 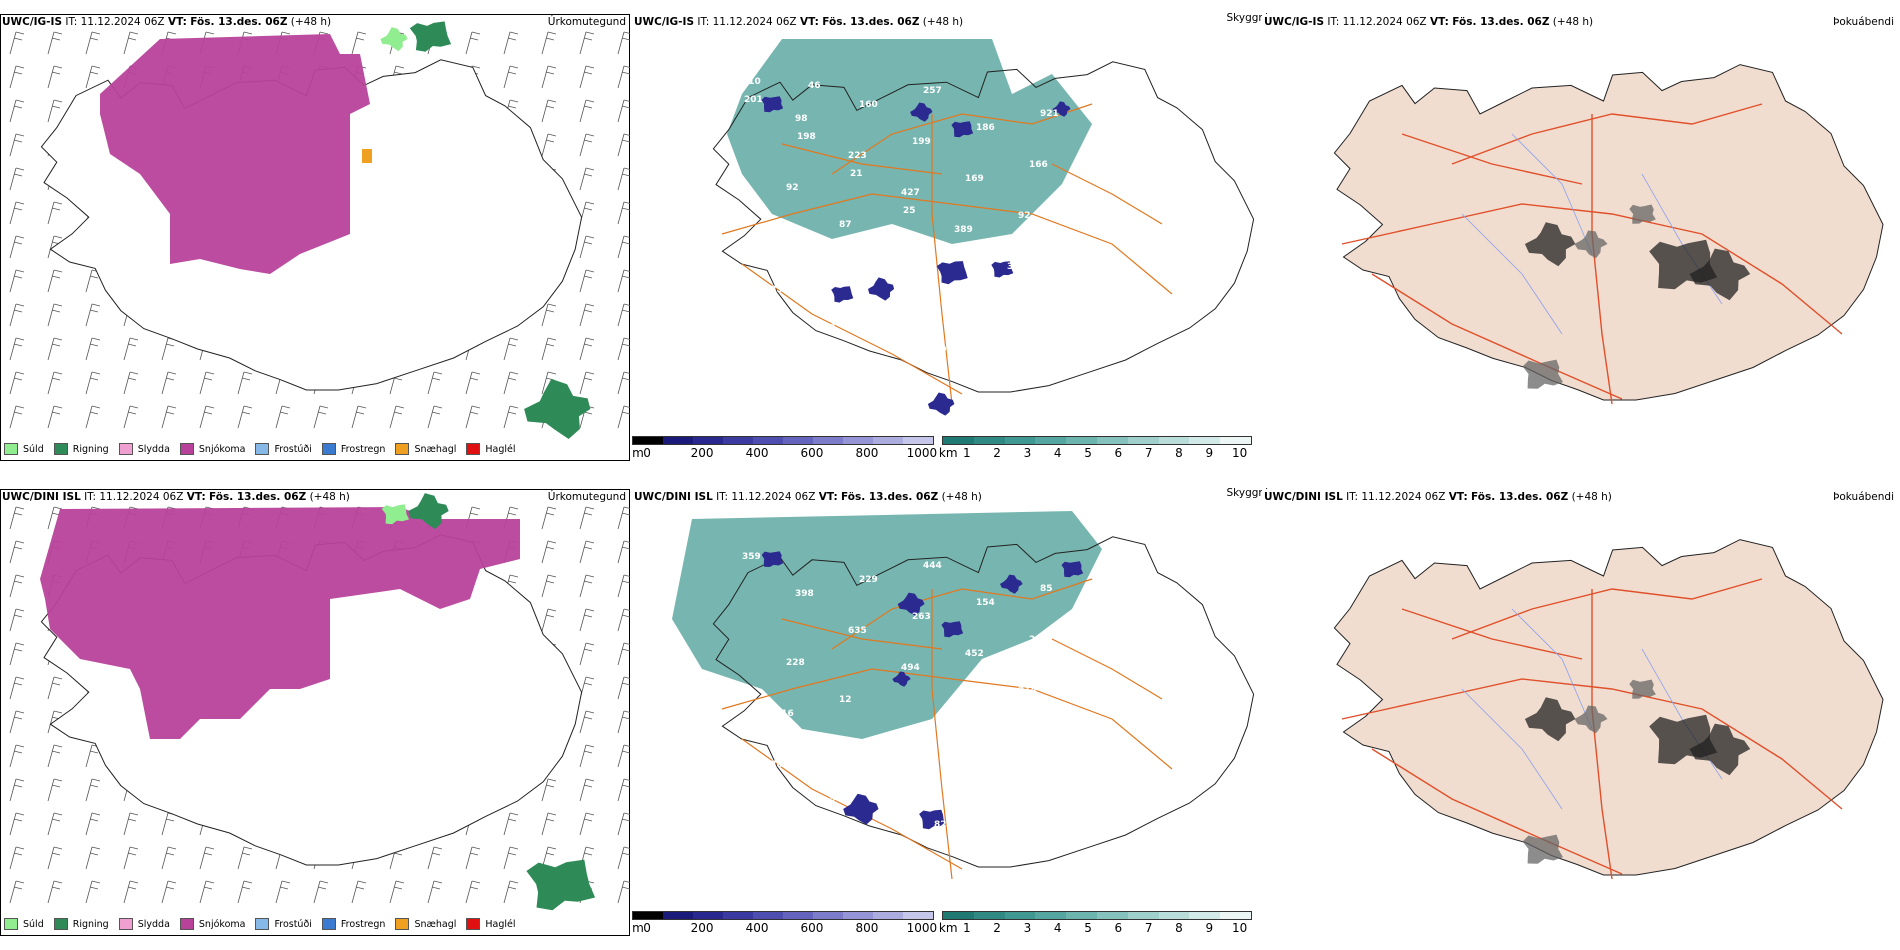 I want to click on legend-label: Haglél, so click(x=500, y=449).